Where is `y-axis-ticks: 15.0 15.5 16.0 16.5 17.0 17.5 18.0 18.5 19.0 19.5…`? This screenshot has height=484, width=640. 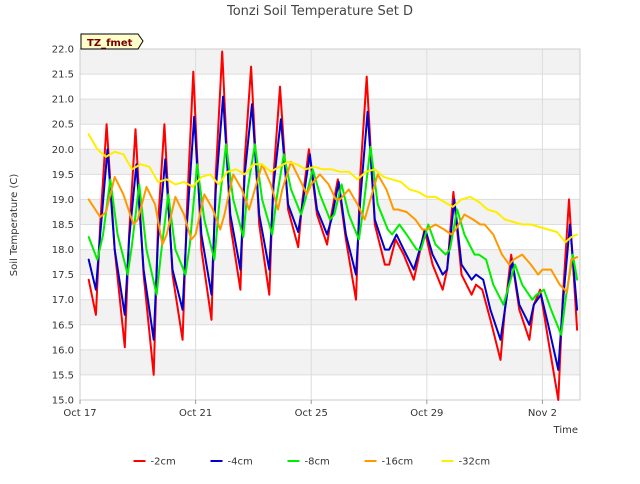 y-axis-ticks: 15.0 15.5 16.0 16.5 17.0 17.5 18.0 18.5 19.0 19.5… is located at coordinates (63, 226).